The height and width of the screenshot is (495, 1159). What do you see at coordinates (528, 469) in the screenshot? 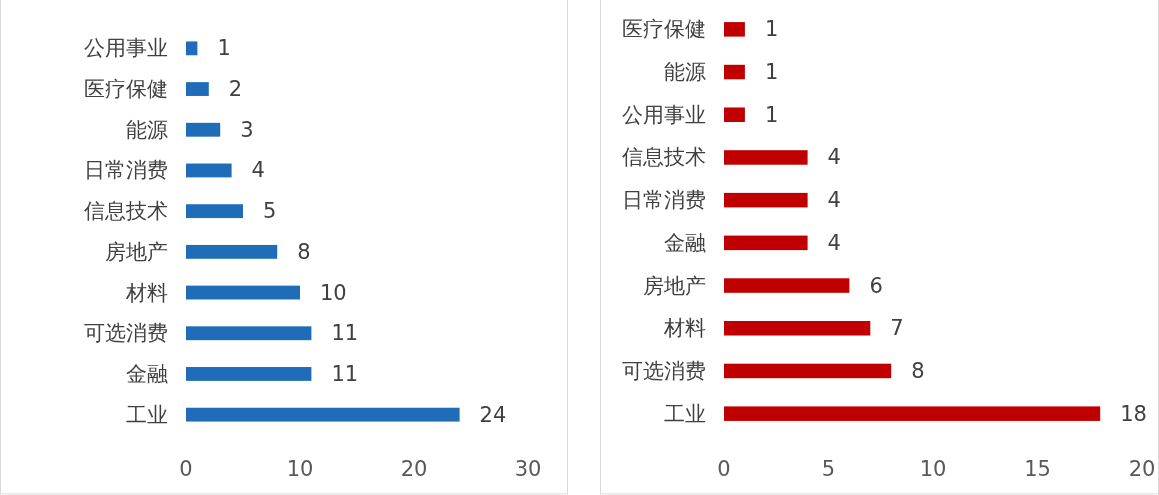
I see `x-tick-label: 30` at bounding box center [528, 469].